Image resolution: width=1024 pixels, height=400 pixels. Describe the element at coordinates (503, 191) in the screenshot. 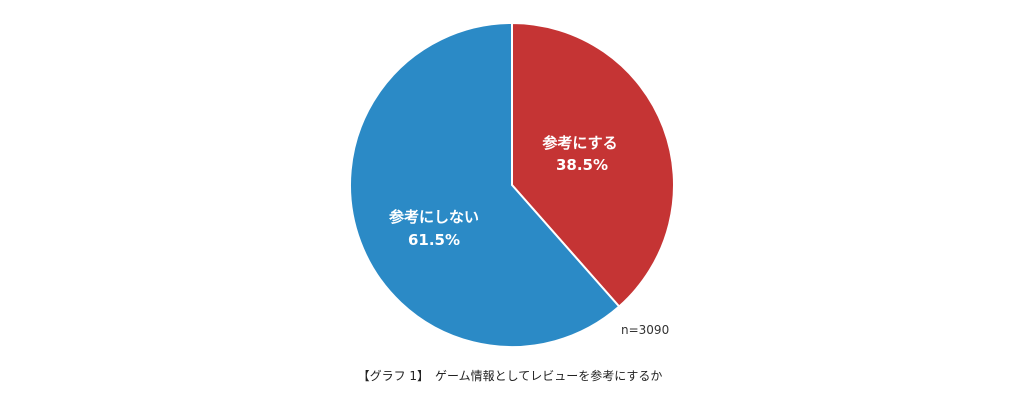

I see `pie-labels: 参考にする 38.5% 参考にしない 61.5%` at that location.